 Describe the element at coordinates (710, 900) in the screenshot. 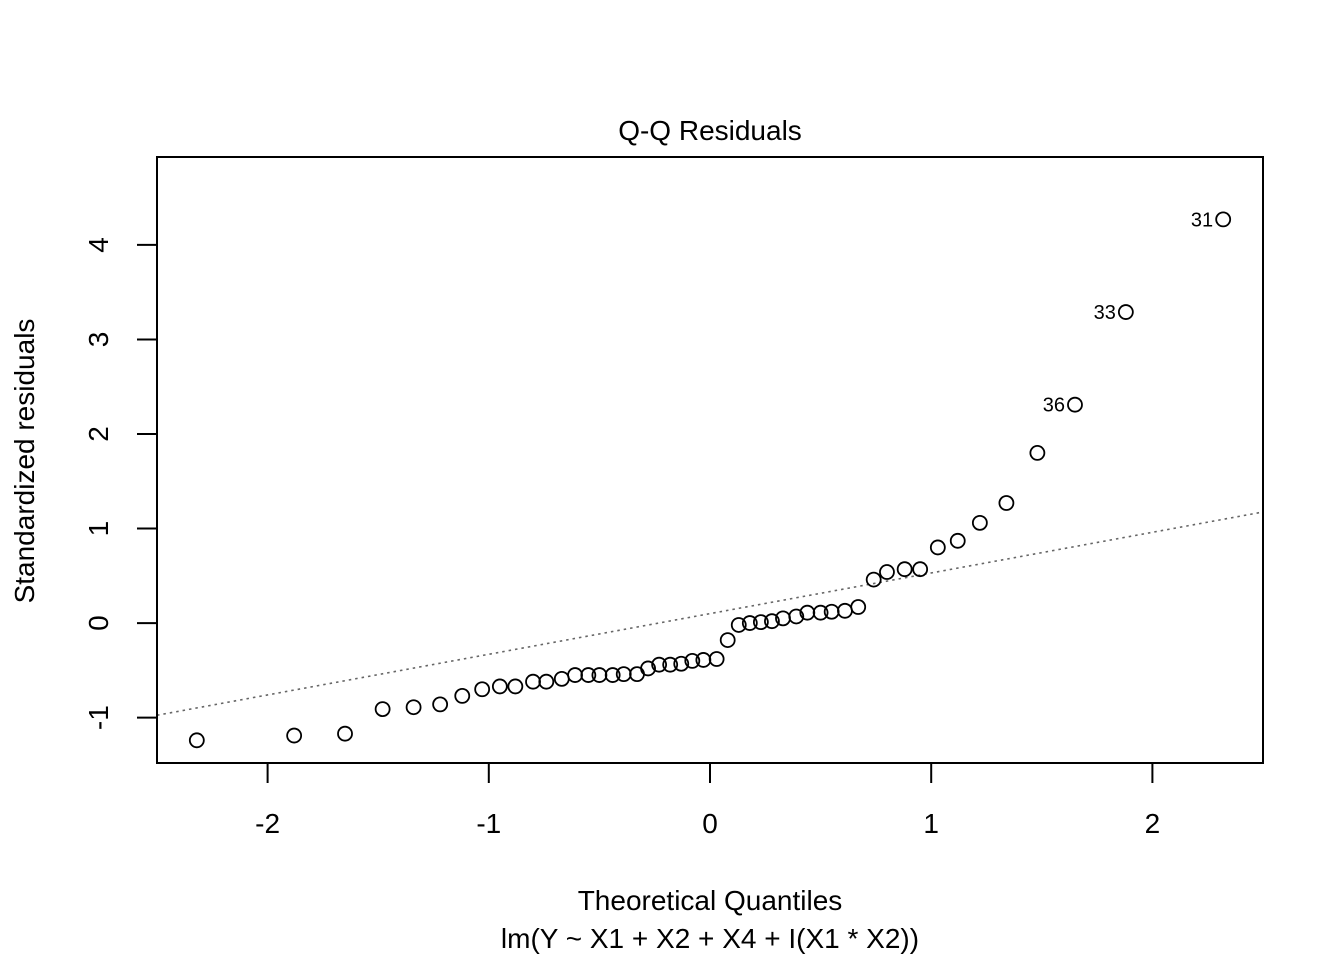

I see `x-axis-title: Theoretical Quantiles` at that location.